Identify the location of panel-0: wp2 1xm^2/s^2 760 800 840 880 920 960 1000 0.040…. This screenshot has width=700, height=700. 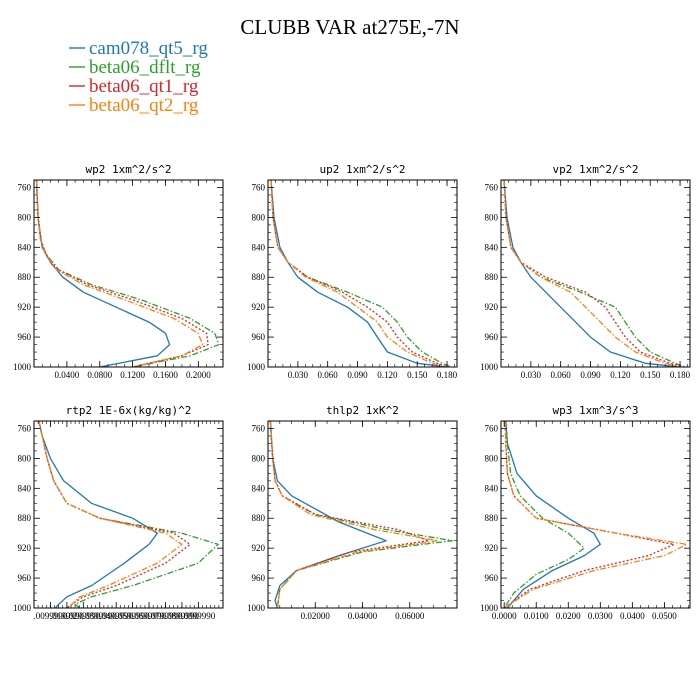
(118, 271).